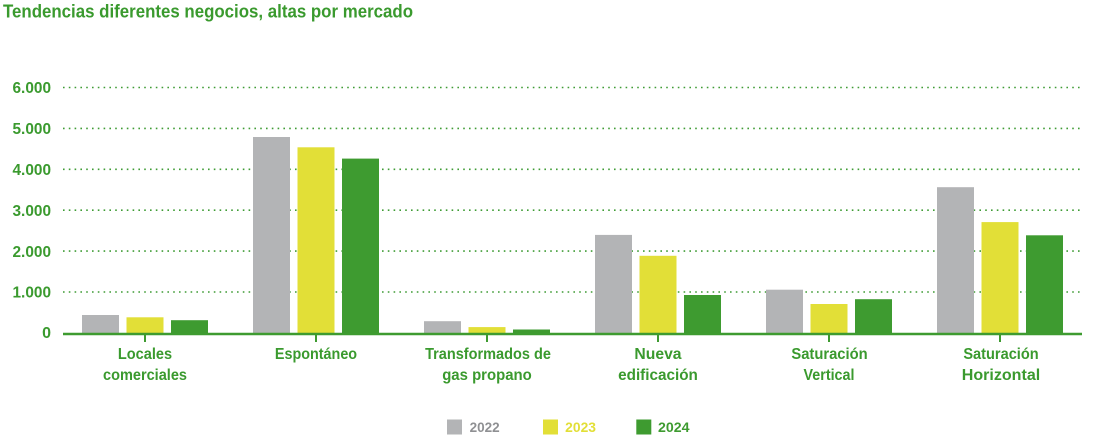 This screenshot has height=437, width=1093. What do you see at coordinates (32, 293) in the screenshot?
I see `svg-text: 1.000` at bounding box center [32, 293].